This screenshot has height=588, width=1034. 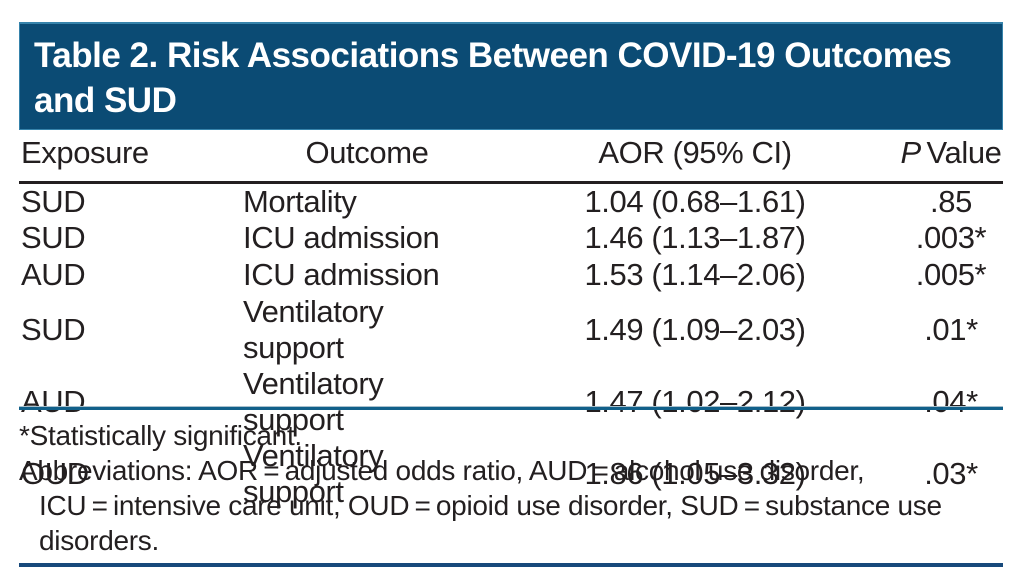 I want to click on col-header-outcome: Outcome, so click(x=367, y=157).